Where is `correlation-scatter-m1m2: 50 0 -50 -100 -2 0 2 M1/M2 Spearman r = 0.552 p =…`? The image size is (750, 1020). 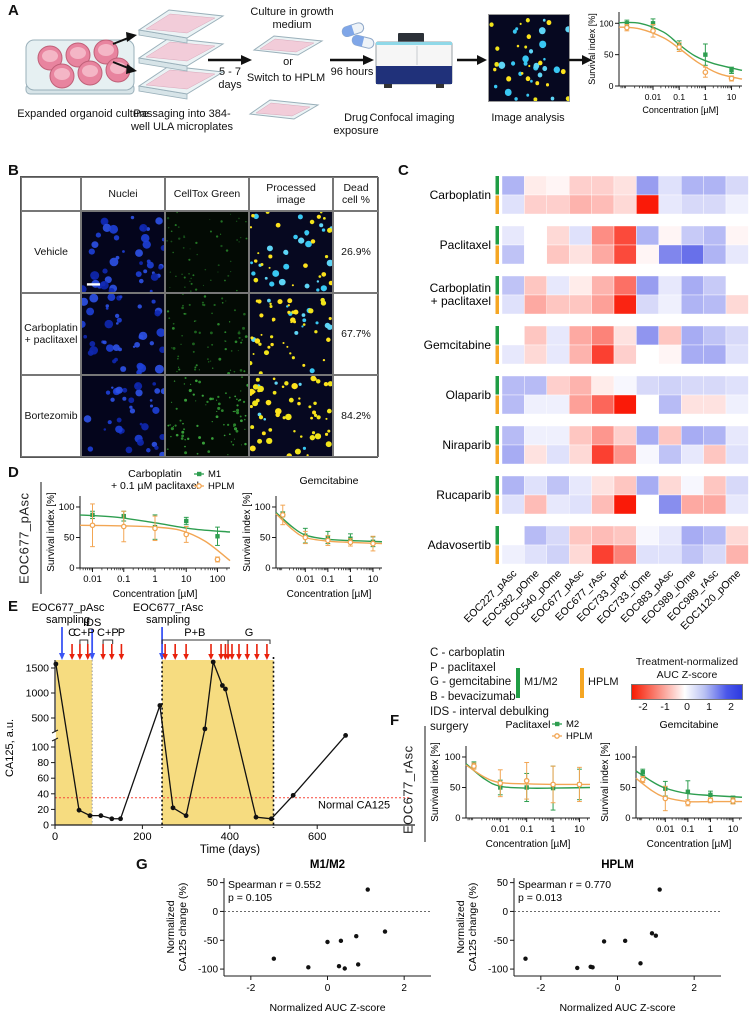 correlation-scatter-m1m2: 50 0 -50 -100 -2 0 2 M1/M2 Spearman r = 0.552 p =… is located at coordinates (304, 938).